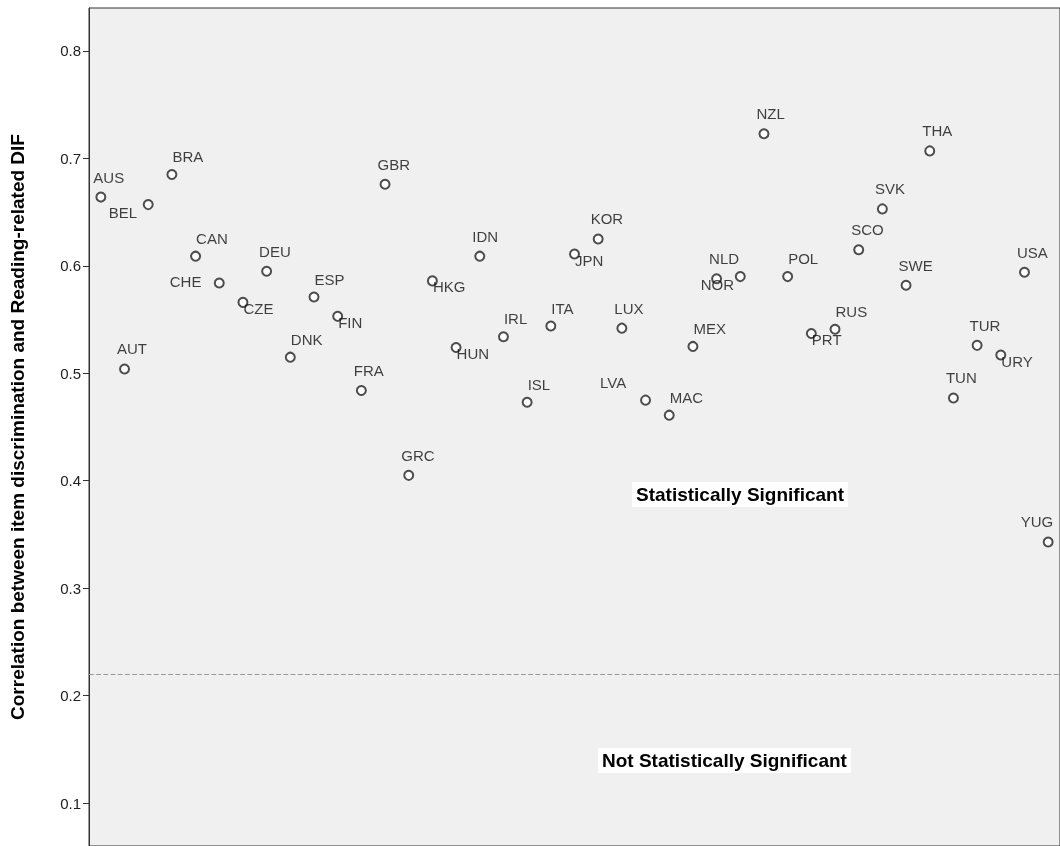 The height and width of the screenshot is (846, 1060). What do you see at coordinates (449, 287) in the screenshot?
I see `data-label: HKG` at bounding box center [449, 287].